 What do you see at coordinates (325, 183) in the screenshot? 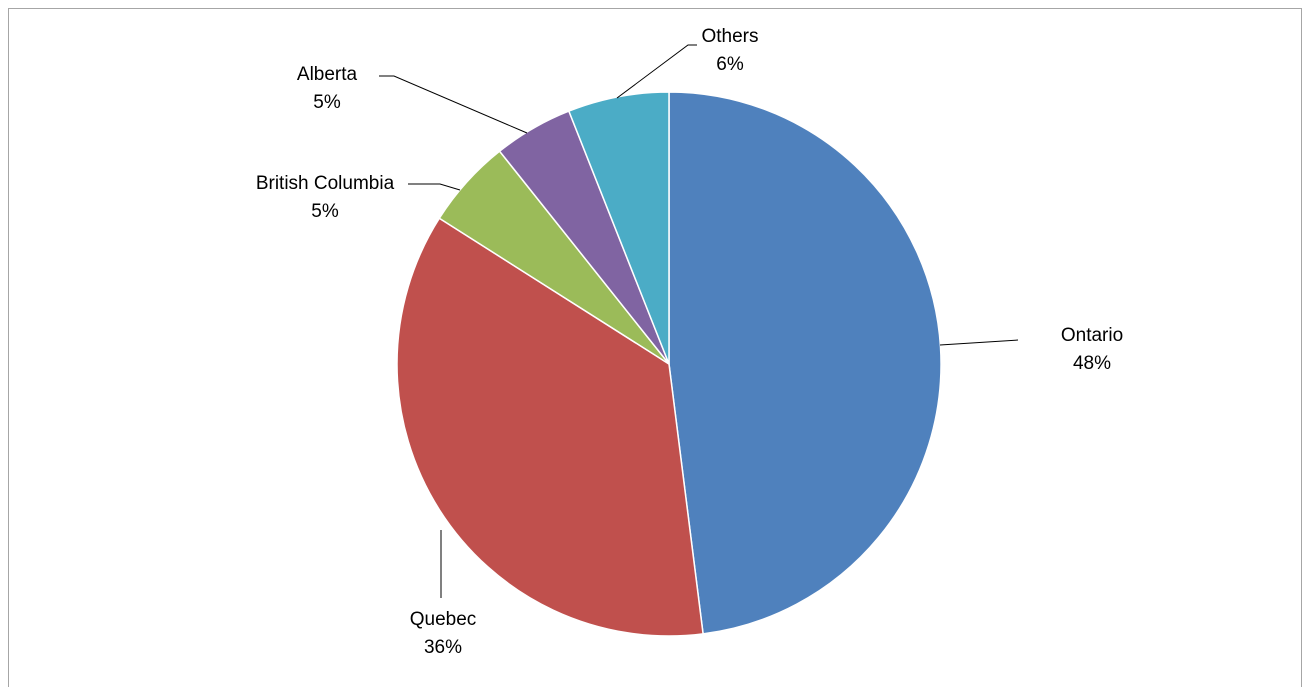
I see `data-label-name: British Columbia` at bounding box center [325, 183].